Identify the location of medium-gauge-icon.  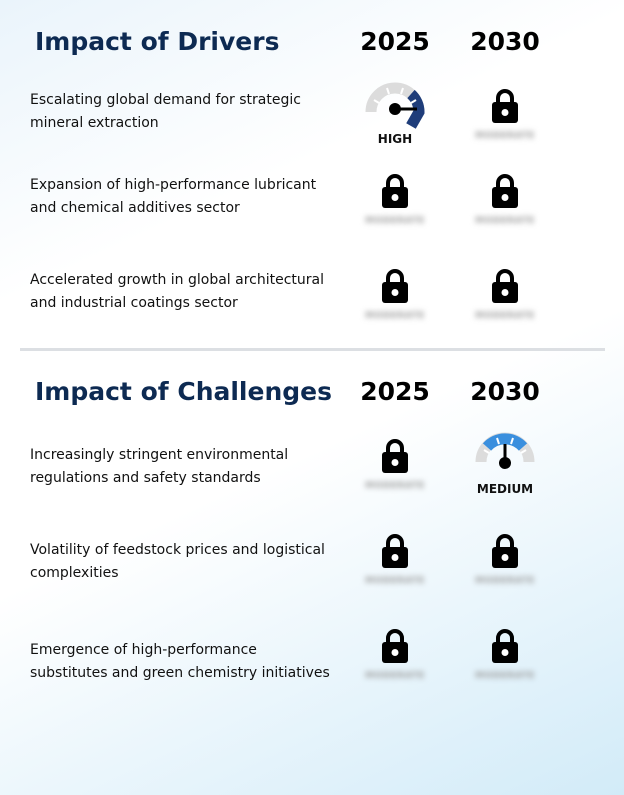
(505, 450).